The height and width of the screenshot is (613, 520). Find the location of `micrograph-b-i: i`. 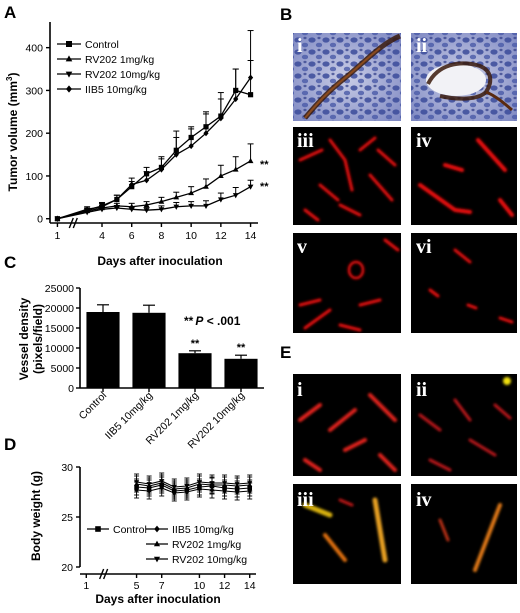

micrograph-b-i: i is located at coordinates (347, 77).